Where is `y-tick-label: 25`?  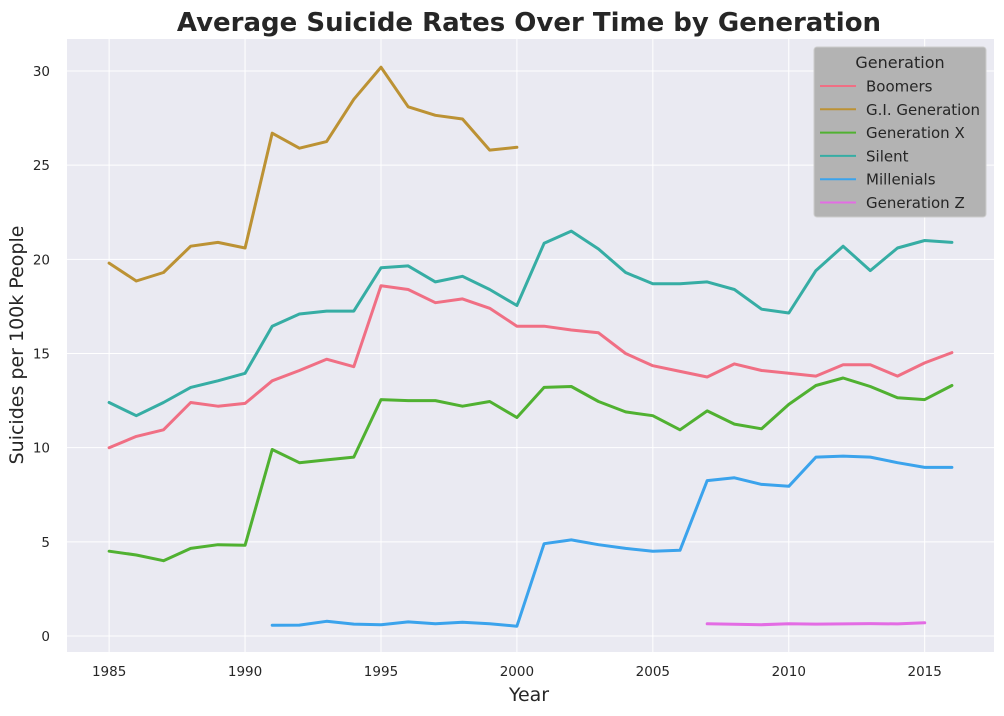
y-tick-label: 25 is located at coordinates (41, 166).